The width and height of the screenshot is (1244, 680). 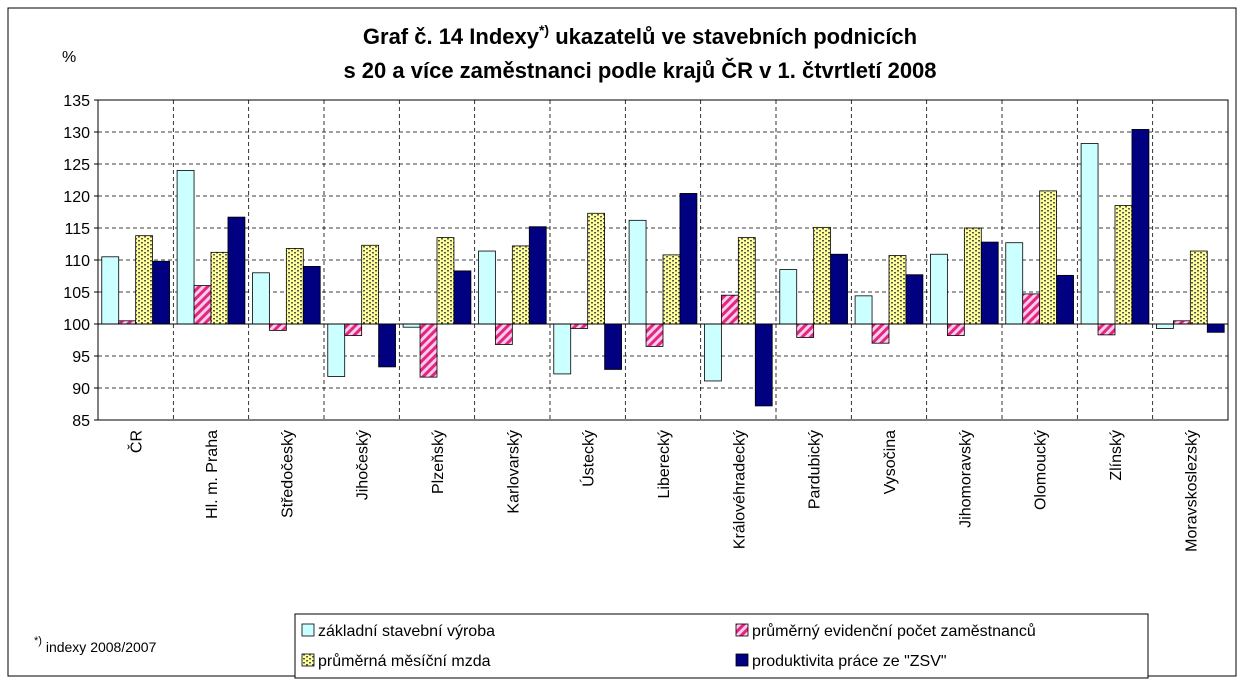 What do you see at coordinates (77, 261) in the screenshot?
I see `y-tick-label: 110` at bounding box center [77, 261].